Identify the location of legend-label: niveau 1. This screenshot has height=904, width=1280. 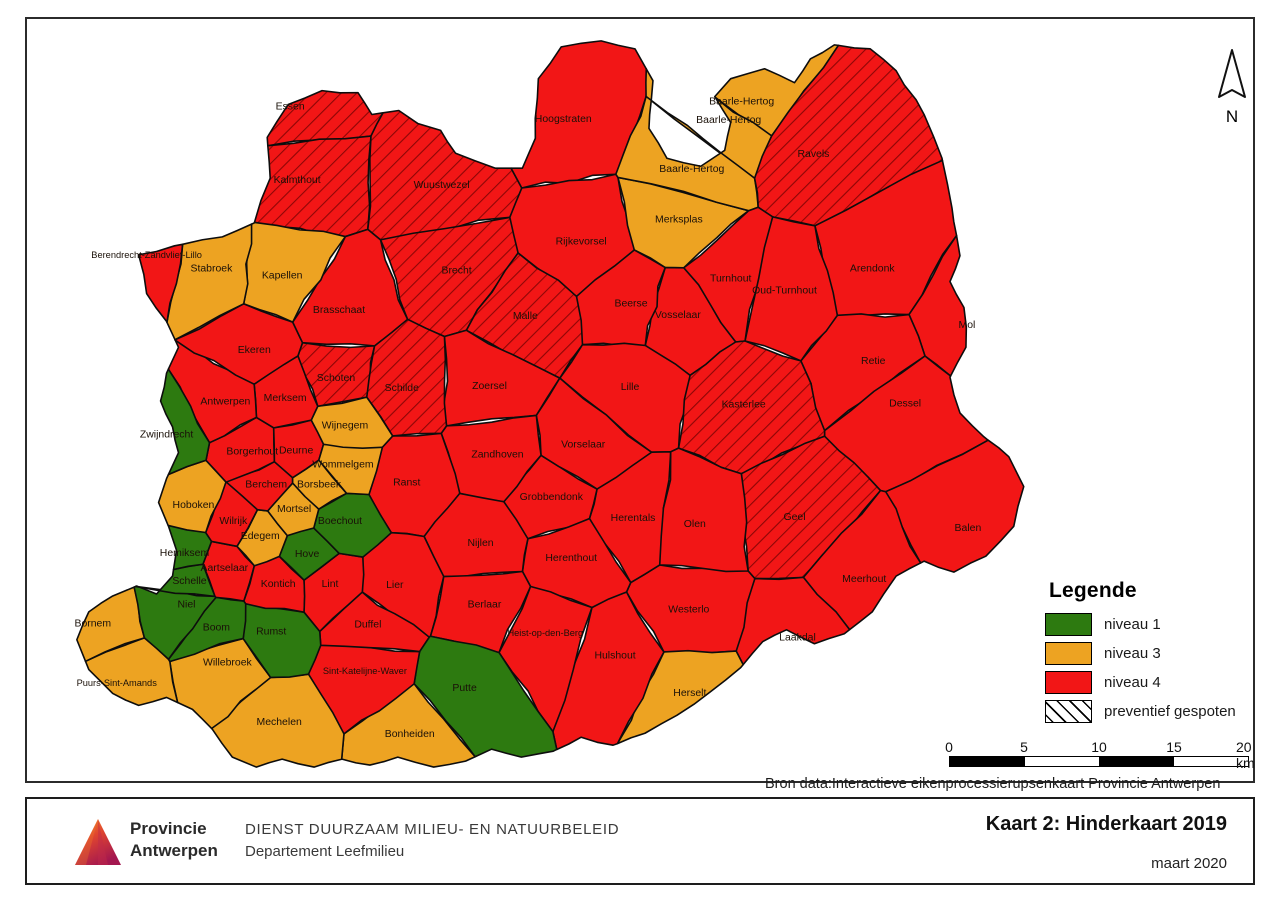
(1132, 624).